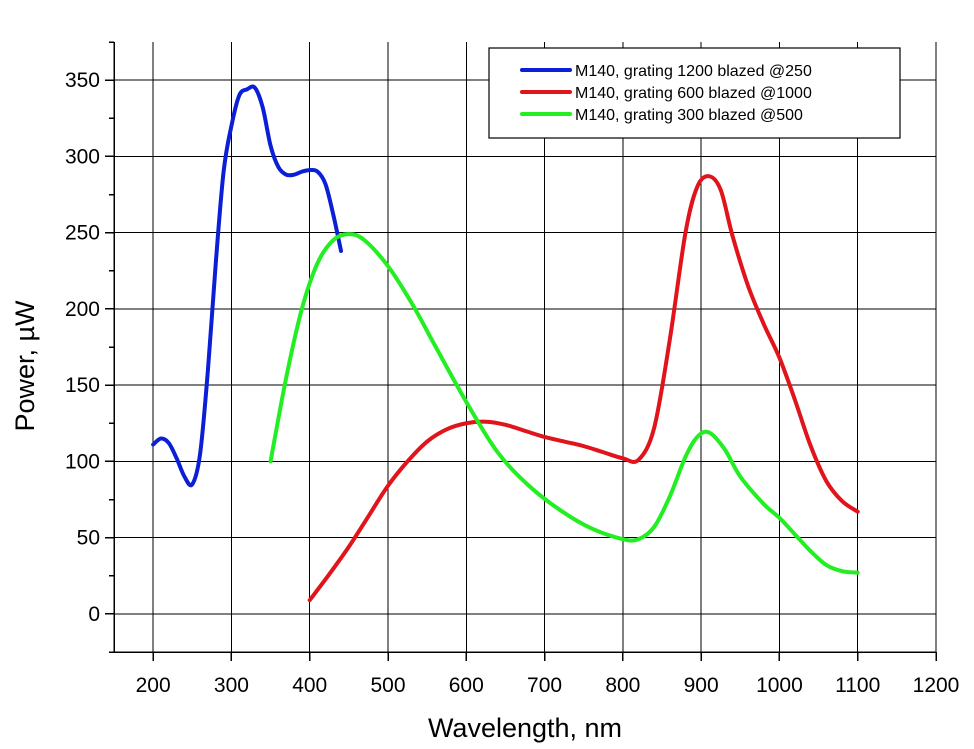 The image size is (974, 749). What do you see at coordinates (82, 80) in the screenshot?
I see `y-tick-label: 350` at bounding box center [82, 80].